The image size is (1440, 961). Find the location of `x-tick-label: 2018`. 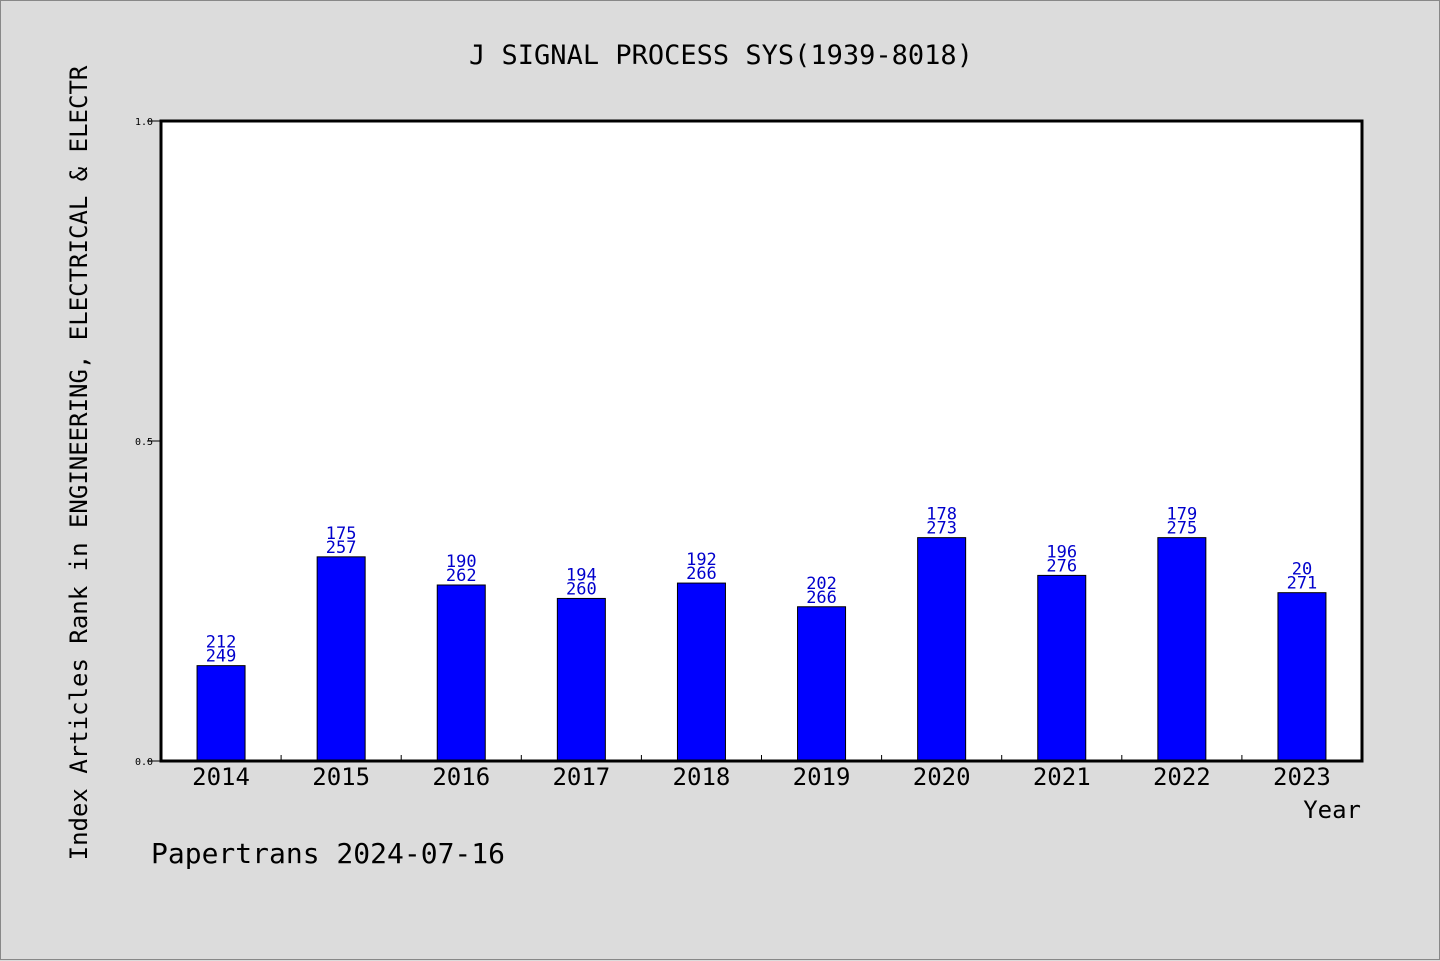

x-tick-label: 2018 is located at coordinates (702, 777).